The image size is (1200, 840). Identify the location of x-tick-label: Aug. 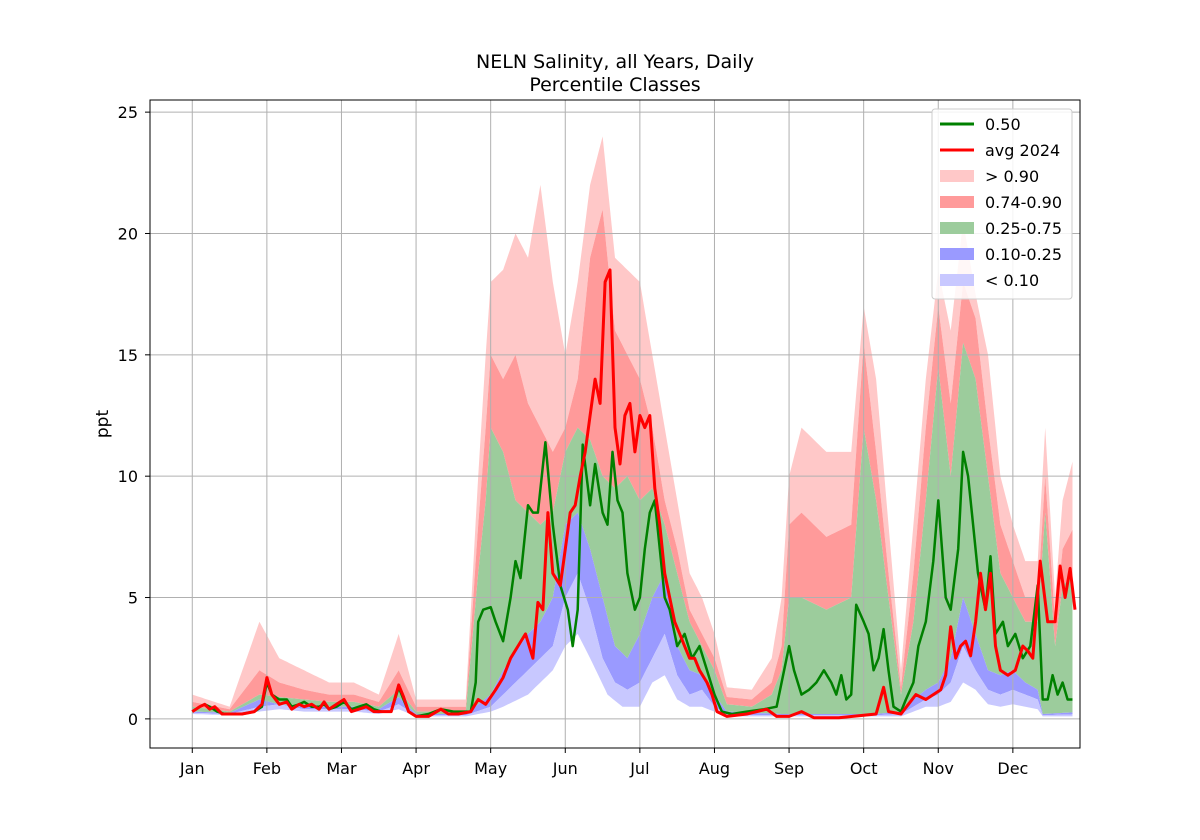
(714, 768).